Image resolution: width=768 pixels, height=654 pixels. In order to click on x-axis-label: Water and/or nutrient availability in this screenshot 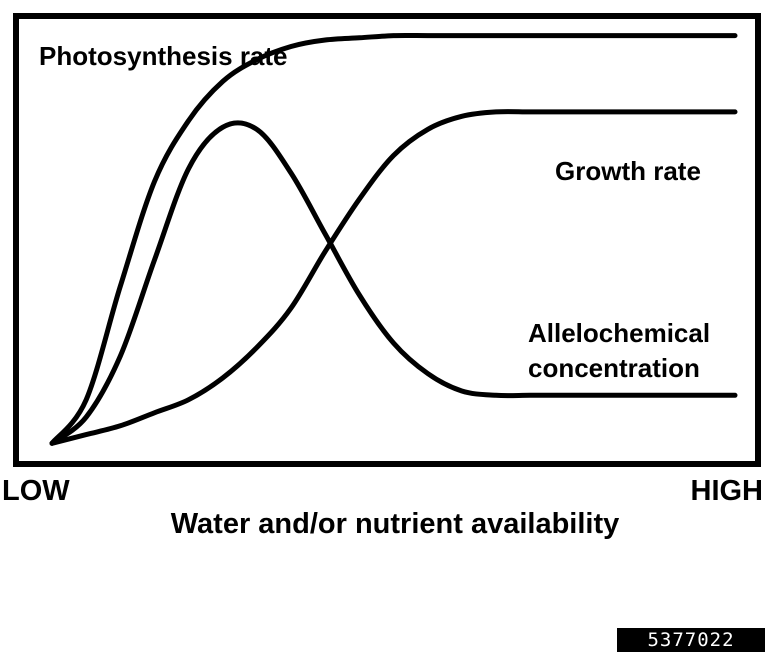, I will do `click(395, 524)`.